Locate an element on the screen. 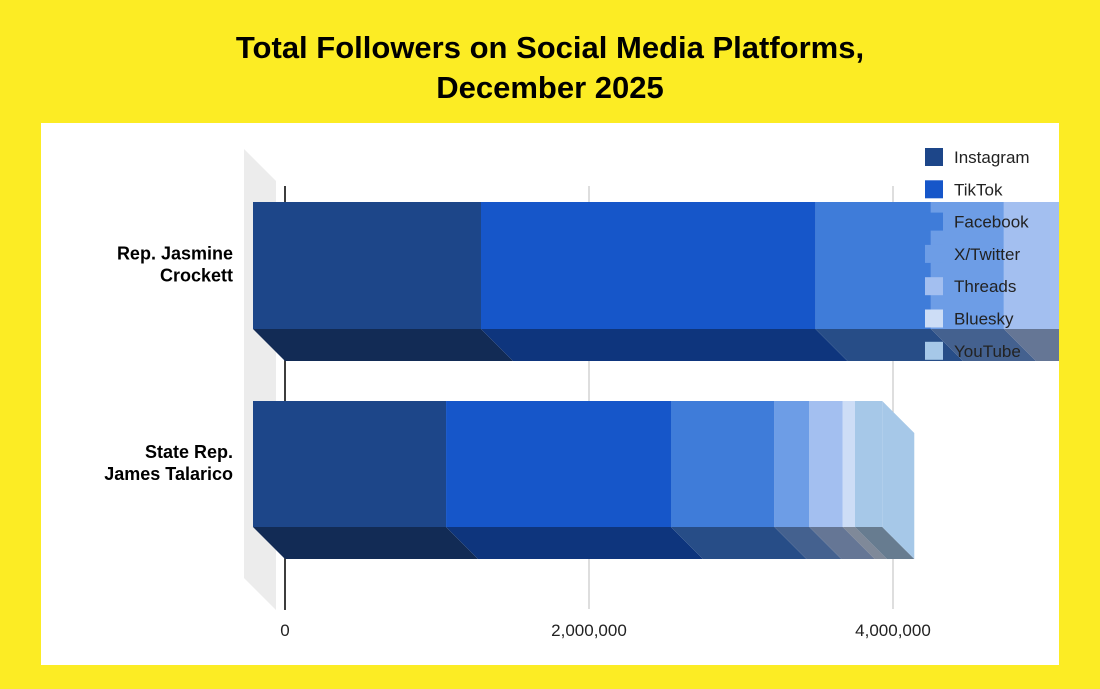 The width and height of the screenshot is (1100, 689). legend-label-1: Instagram is located at coordinates (992, 157).